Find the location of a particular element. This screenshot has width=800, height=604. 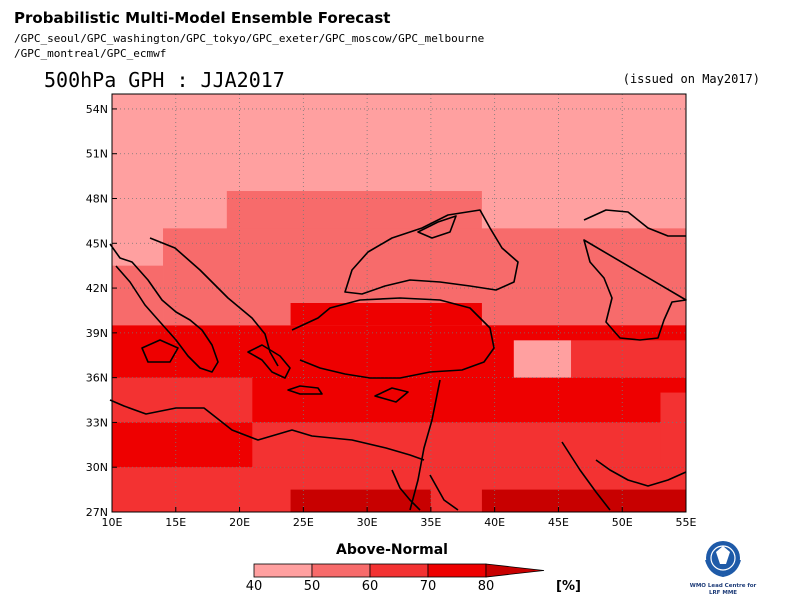

x-tick-label: 45E is located at coordinates (558, 522).